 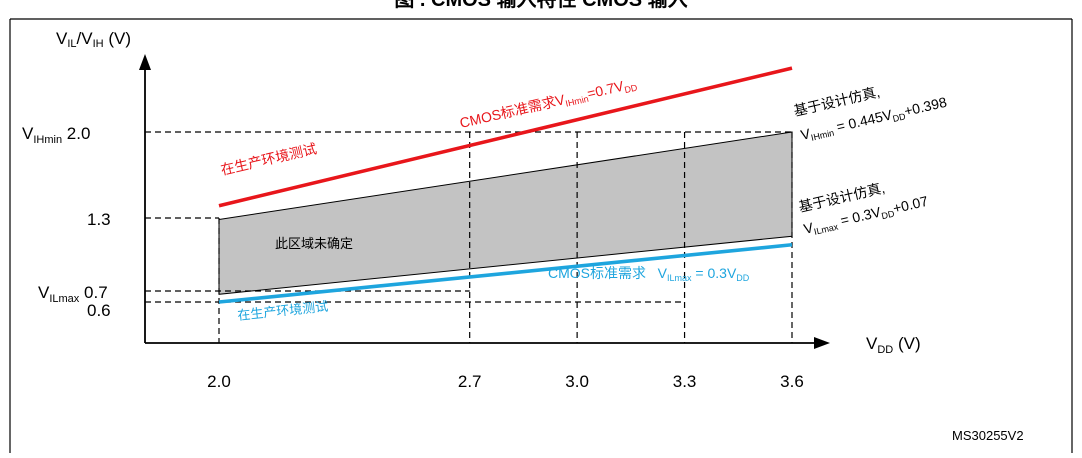 I want to click on x-axis-label: VDD (V), so click(x=893, y=345).